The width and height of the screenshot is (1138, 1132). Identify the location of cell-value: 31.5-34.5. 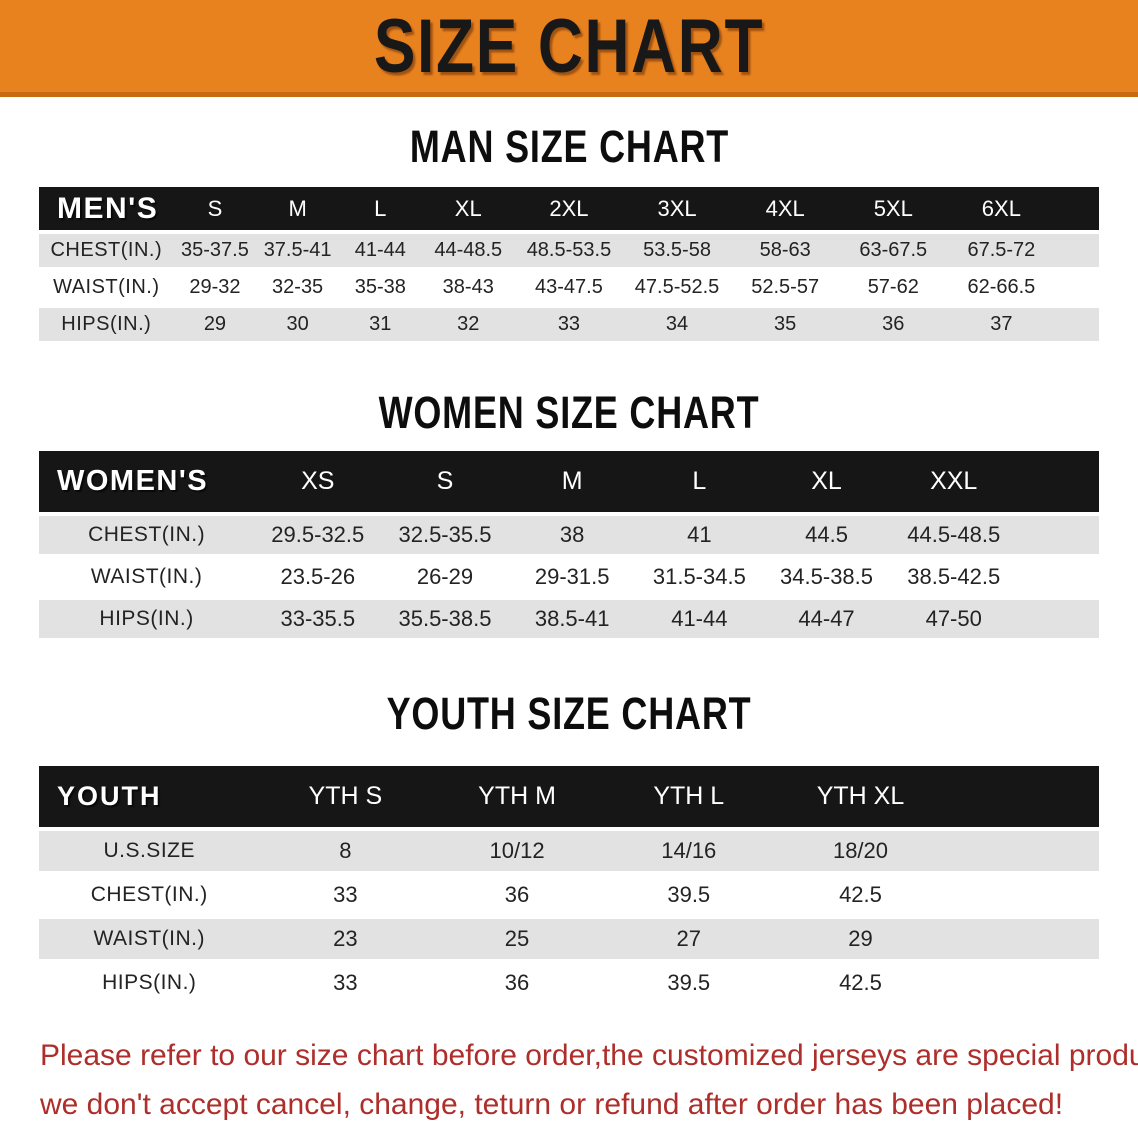
(699, 576).